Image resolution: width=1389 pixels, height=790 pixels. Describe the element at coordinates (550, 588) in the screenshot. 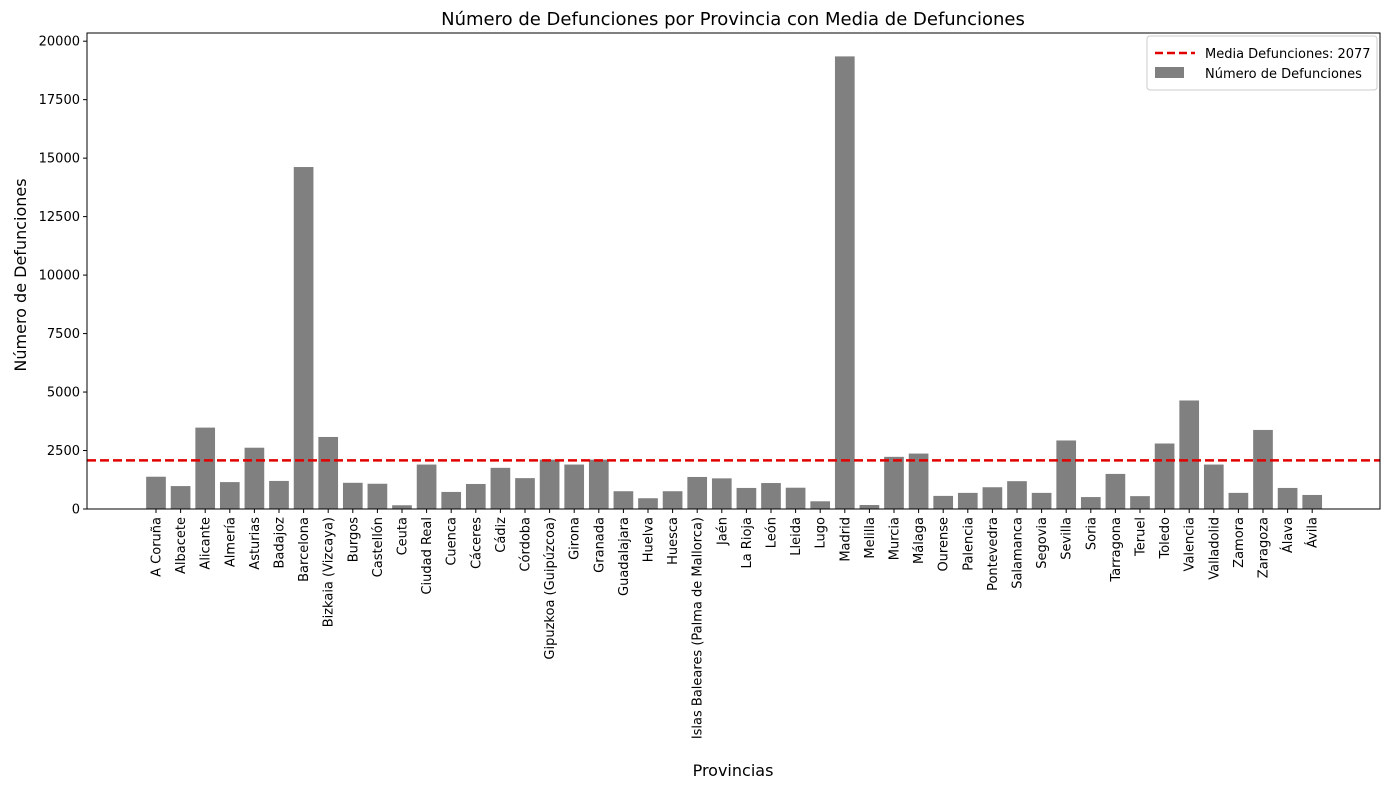

I see `x-tick-label: Gipuzkoa (Guipúzcoa)` at that location.